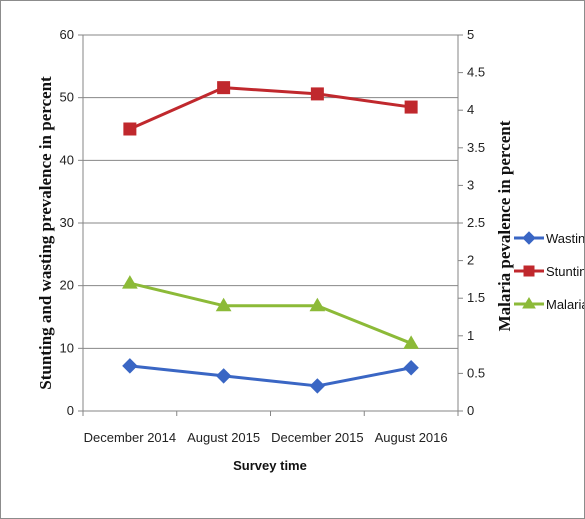  I want to click on right-tick-label: 1, so click(470, 335).